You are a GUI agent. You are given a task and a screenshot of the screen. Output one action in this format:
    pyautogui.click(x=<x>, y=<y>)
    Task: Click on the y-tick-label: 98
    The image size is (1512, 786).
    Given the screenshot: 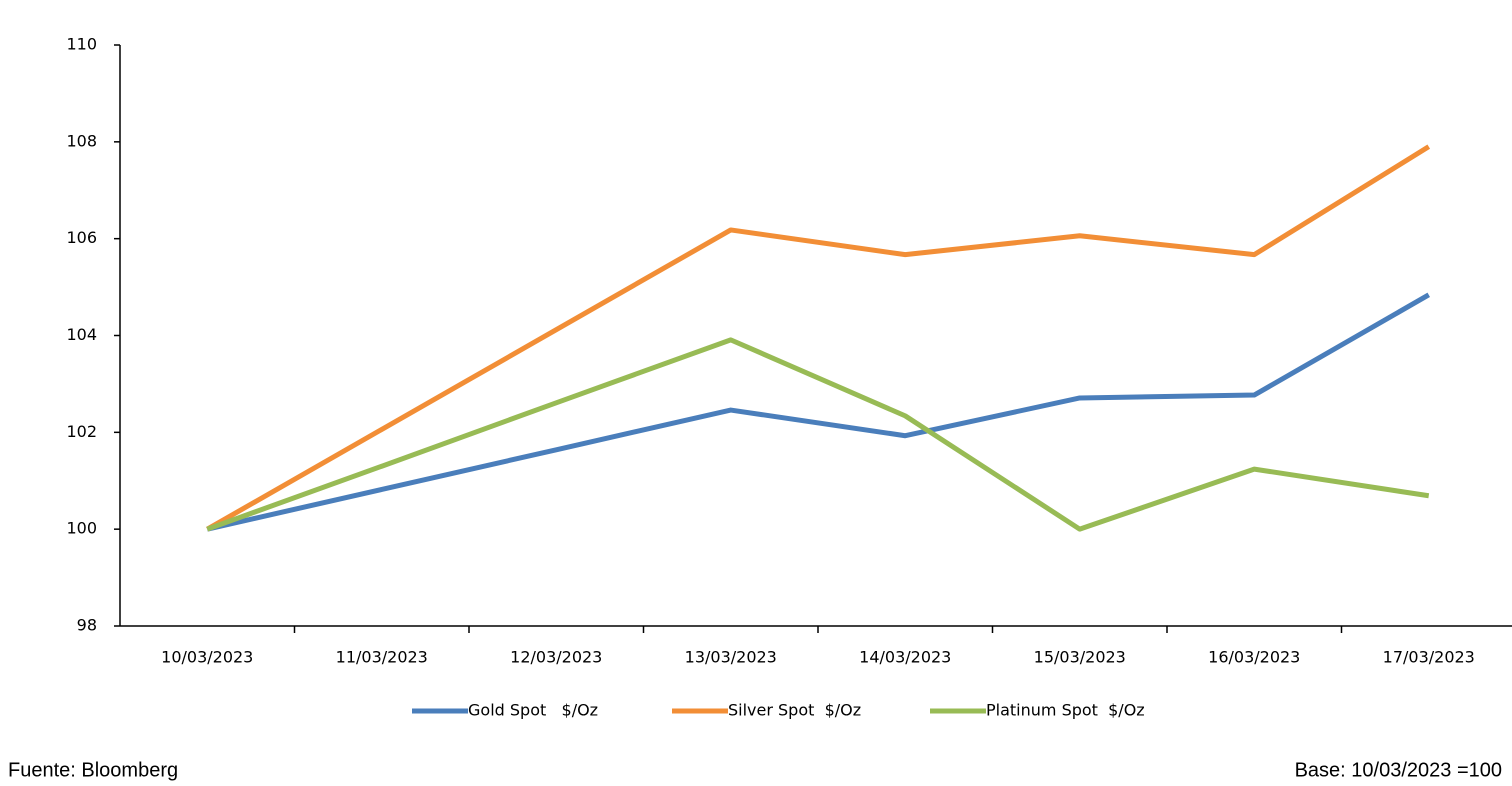 What is the action you would take?
    pyautogui.click(x=87, y=625)
    